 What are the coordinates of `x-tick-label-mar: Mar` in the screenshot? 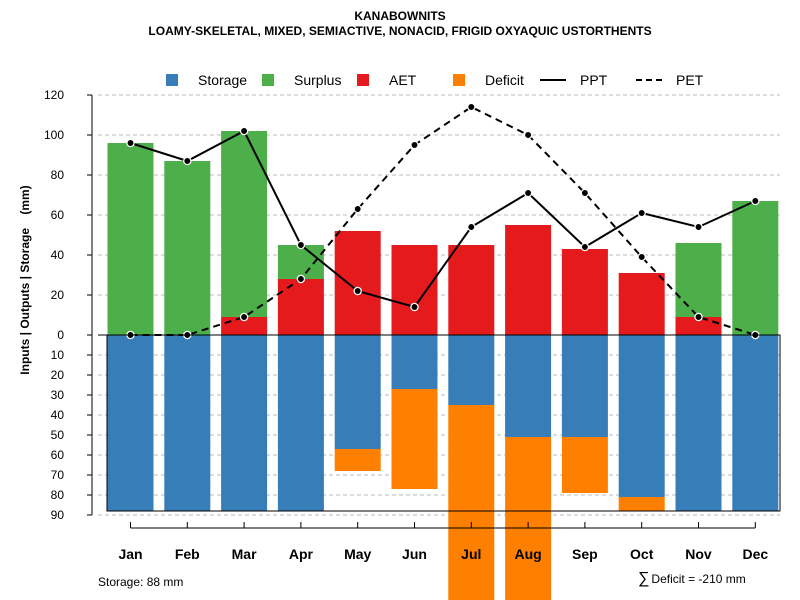 It's located at (244, 554).